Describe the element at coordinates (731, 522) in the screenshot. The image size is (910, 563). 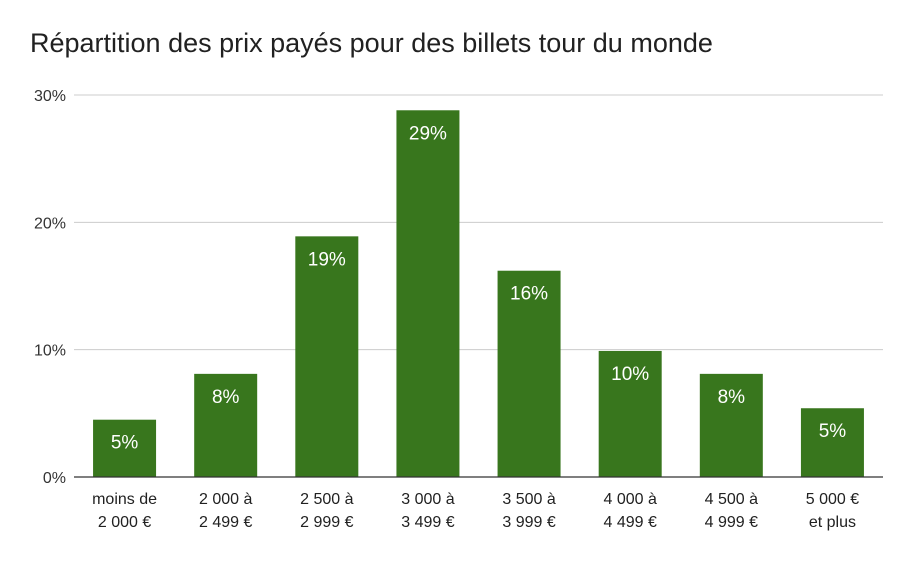
I see `x-tick-label: 4 999 €` at that location.